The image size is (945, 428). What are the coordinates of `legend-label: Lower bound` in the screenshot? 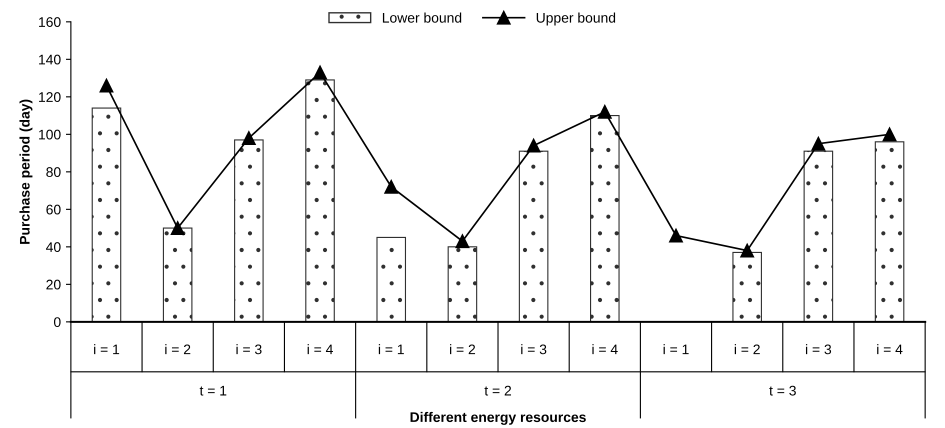 It's located at (422, 17).